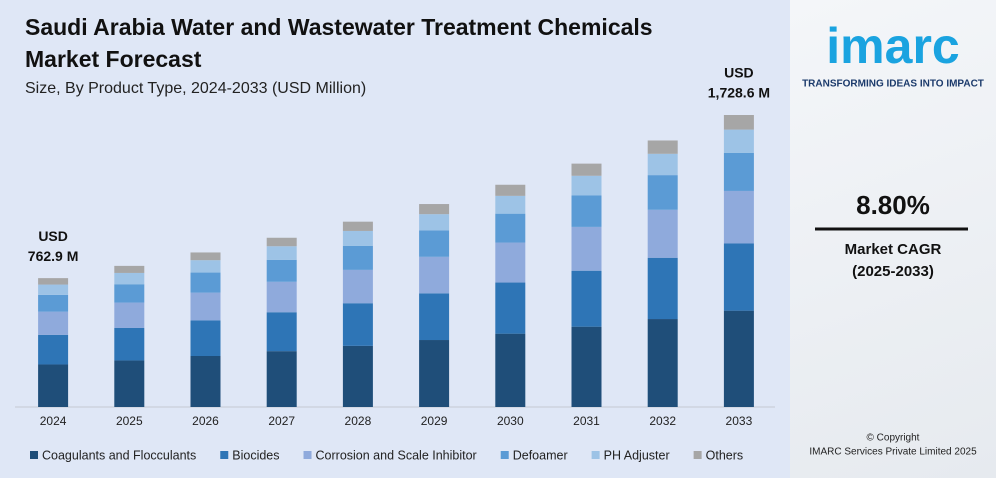  Describe the element at coordinates (892, 46) in the screenshot. I see `logo: imarc` at that location.